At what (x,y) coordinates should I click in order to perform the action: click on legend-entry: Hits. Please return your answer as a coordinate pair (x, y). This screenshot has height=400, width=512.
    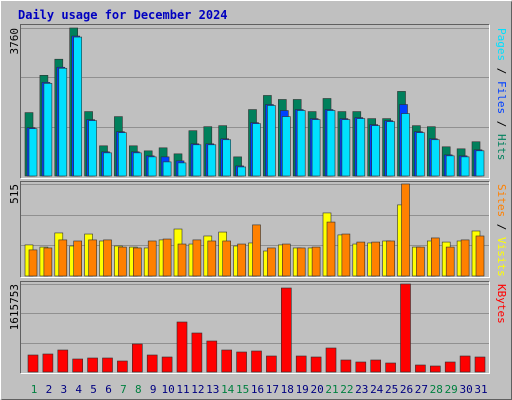
    Looking at the image, I should click on (501, 147).